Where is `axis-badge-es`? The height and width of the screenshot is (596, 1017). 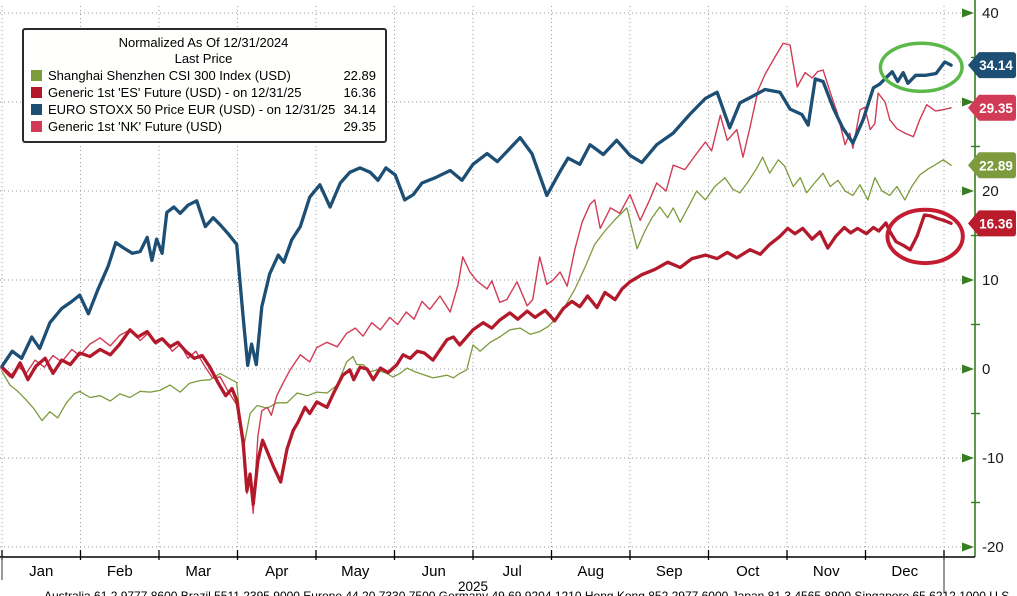 axis-badge-es is located at coordinates (992, 223).